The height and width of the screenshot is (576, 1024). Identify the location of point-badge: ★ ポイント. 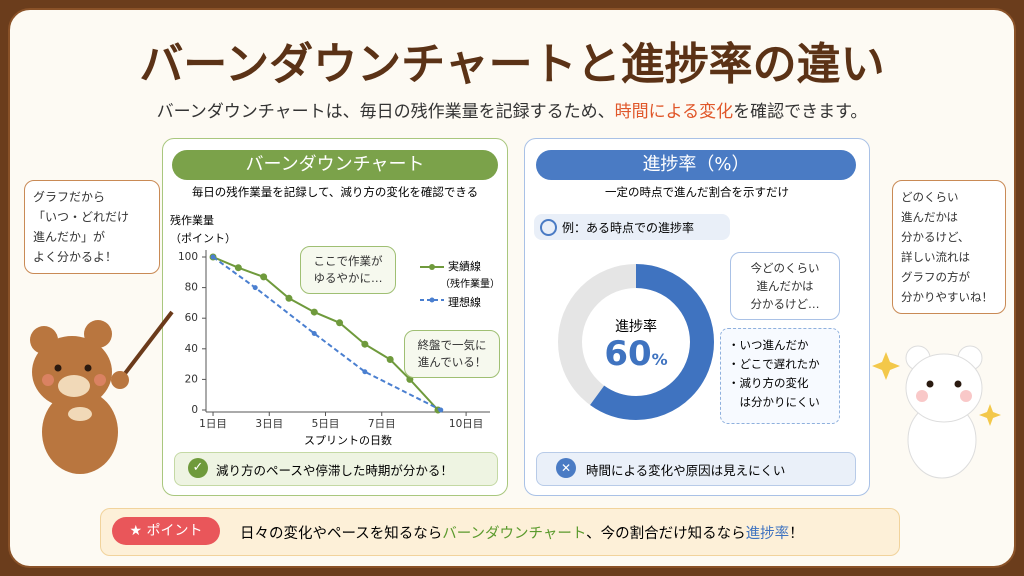
(166, 531).